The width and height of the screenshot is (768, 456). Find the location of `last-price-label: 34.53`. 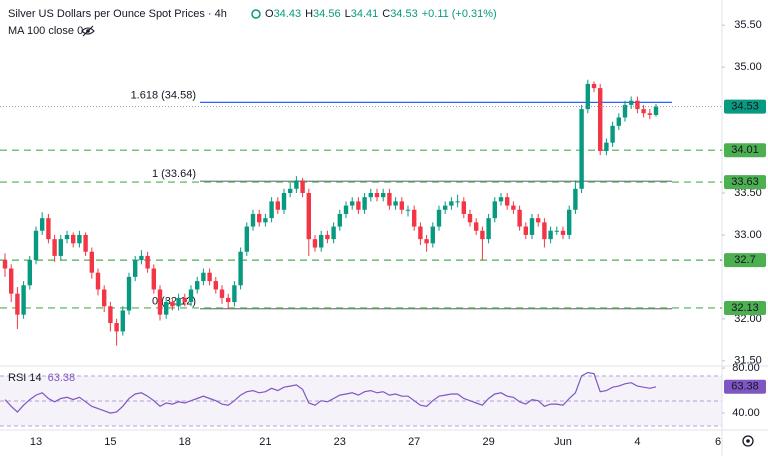

last-price-label: 34.53 is located at coordinates (745, 106).